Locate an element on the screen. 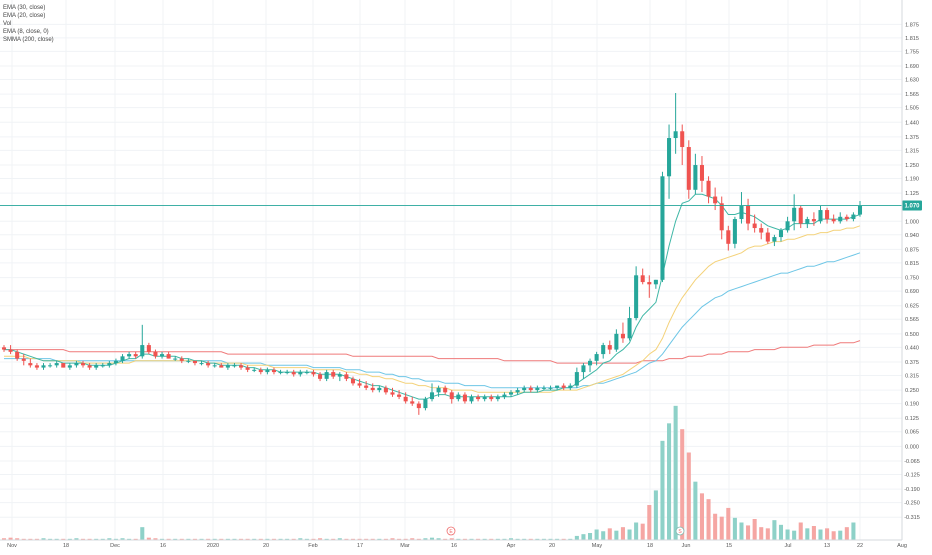  y-tick-label: 1.125 is located at coordinates (912, 194).